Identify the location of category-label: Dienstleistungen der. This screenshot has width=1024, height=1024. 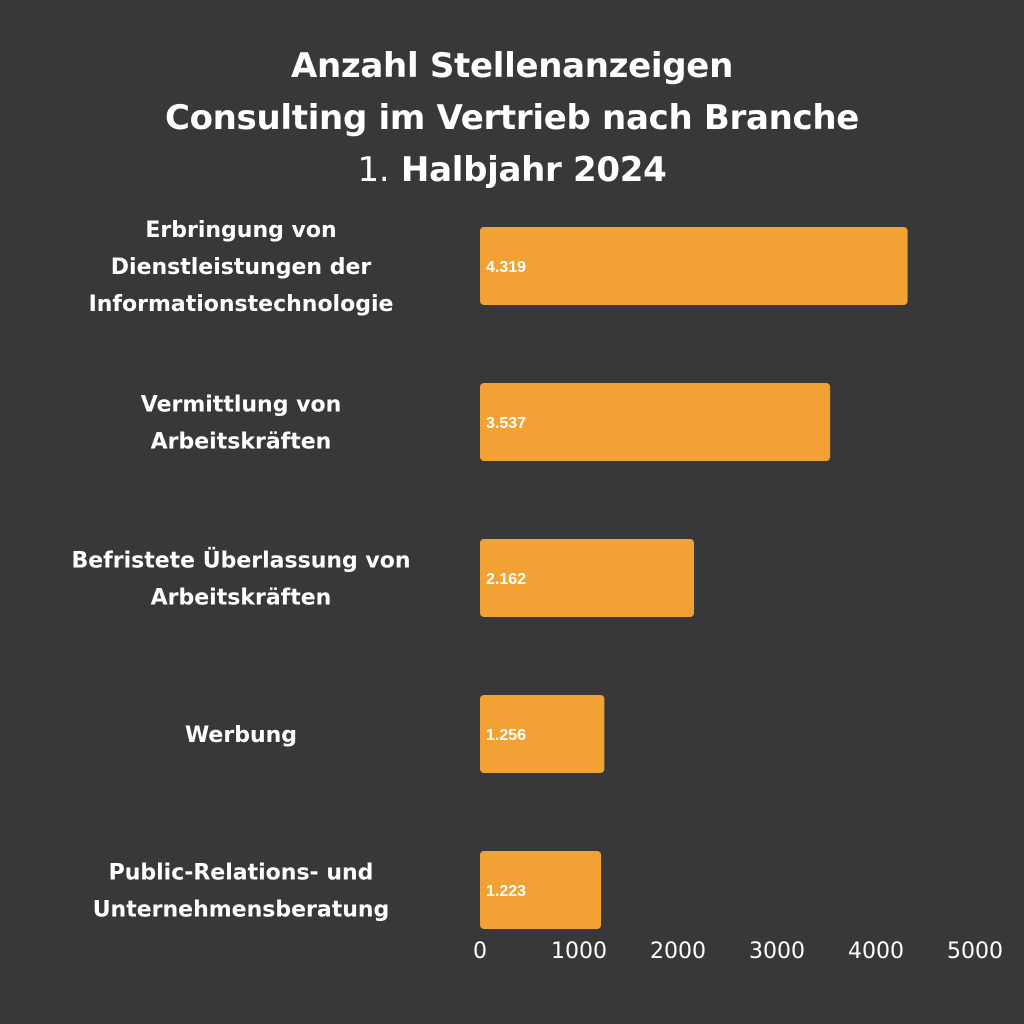
(241, 267).